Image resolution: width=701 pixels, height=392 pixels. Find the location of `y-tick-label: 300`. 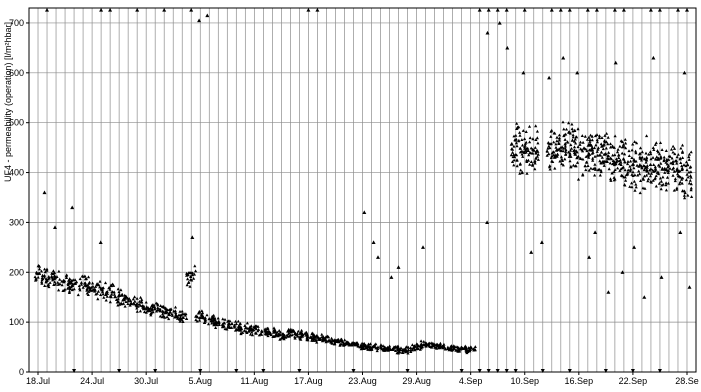

y-tick-label: 300 is located at coordinates (16, 222).